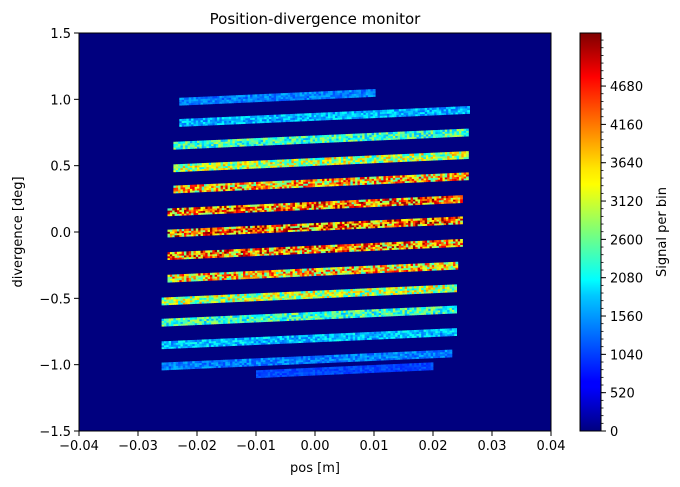 This screenshot has width=680, height=487. I want to click on heatmap-stripe, so click(315, 227).